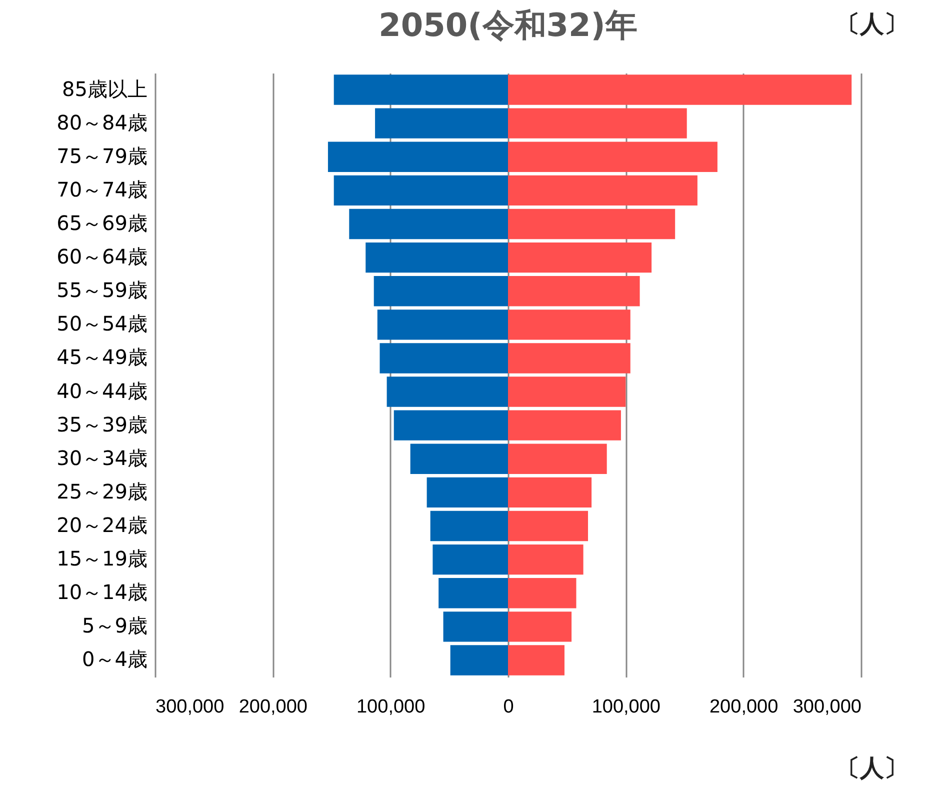  What do you see at coordinates (102, 491) in the screenshot?
I see `y-tick-label: 25～29歳` at bounding box center [102, 491].